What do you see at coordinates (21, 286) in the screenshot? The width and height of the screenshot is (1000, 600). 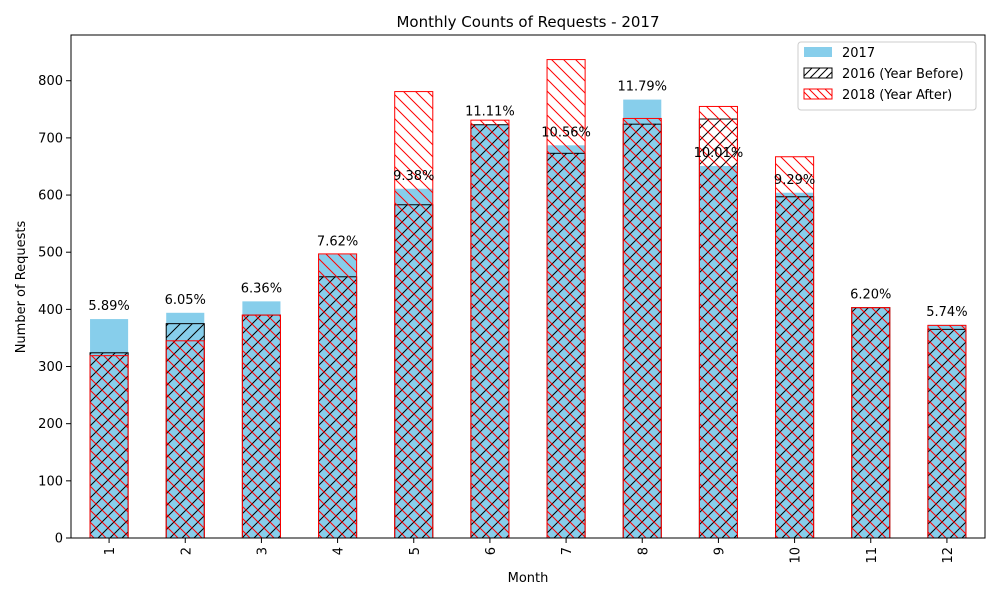 I see `y-axis-label: Number of Requests` at bounding box center [21, 286].